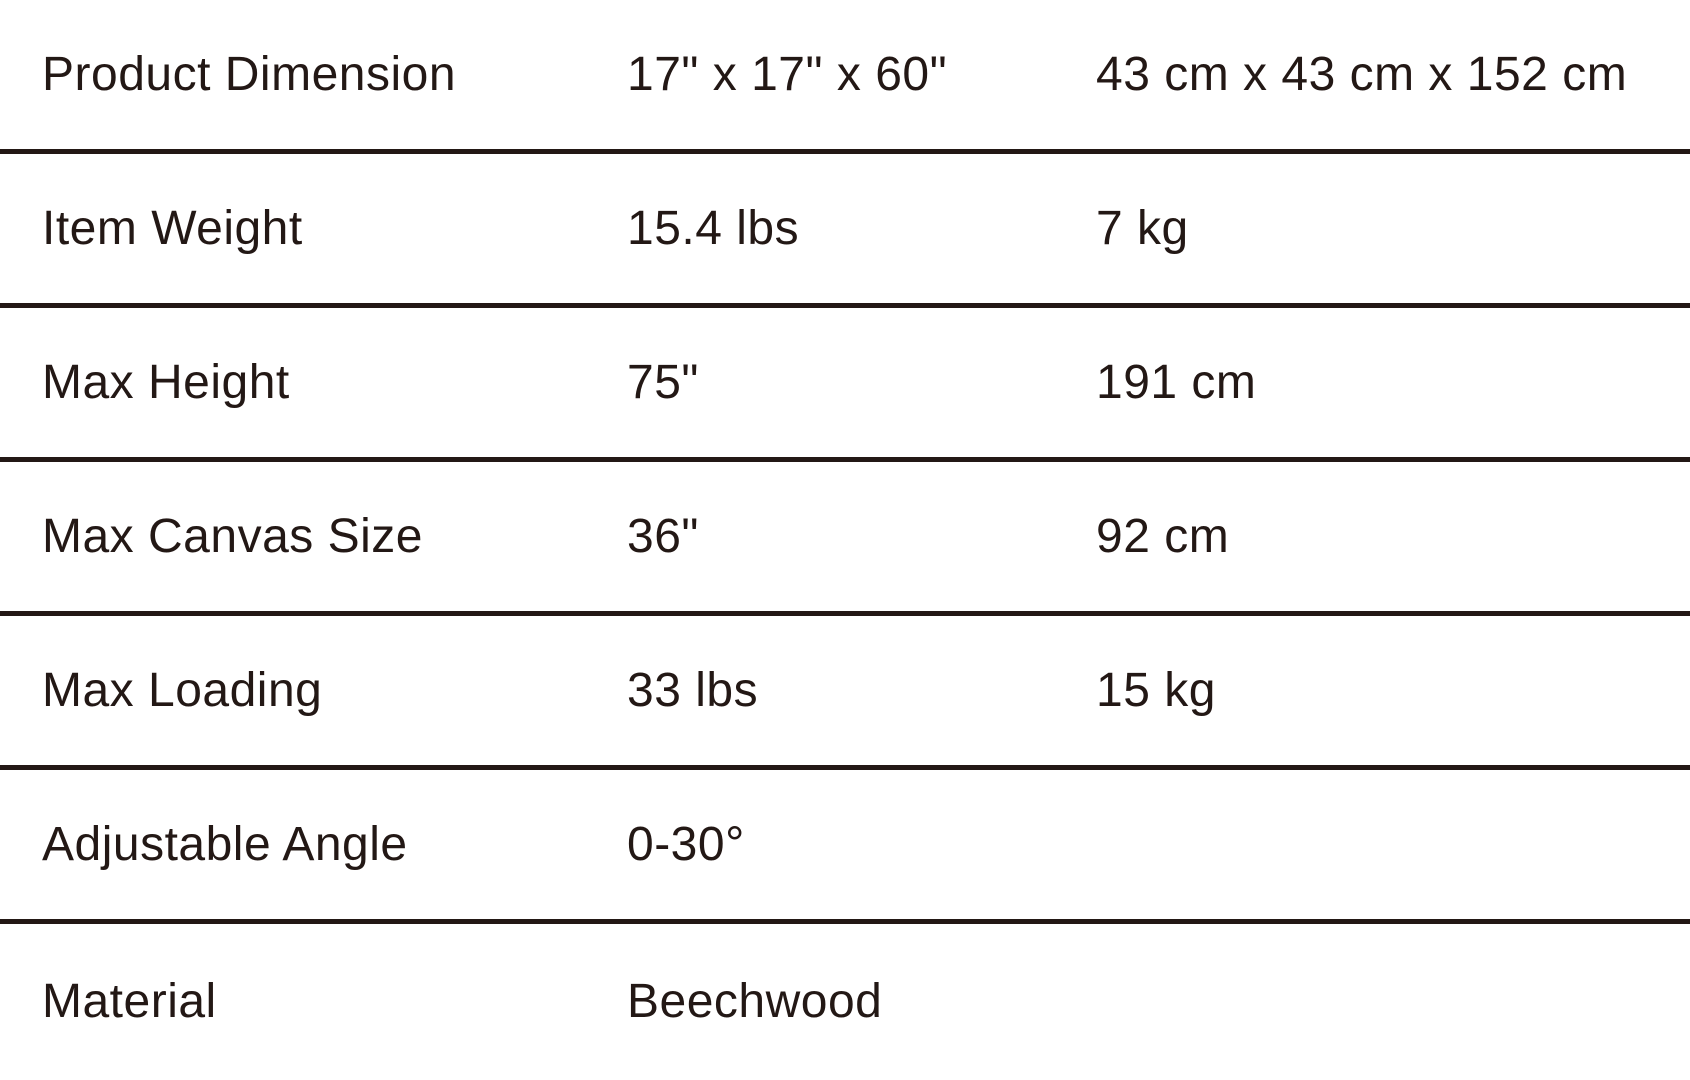  Describe the element at coordinates (845, 847) in the screenshot. I see `spec-row-adjustable-angle: Adjustable Angle 0-30°` at that location.